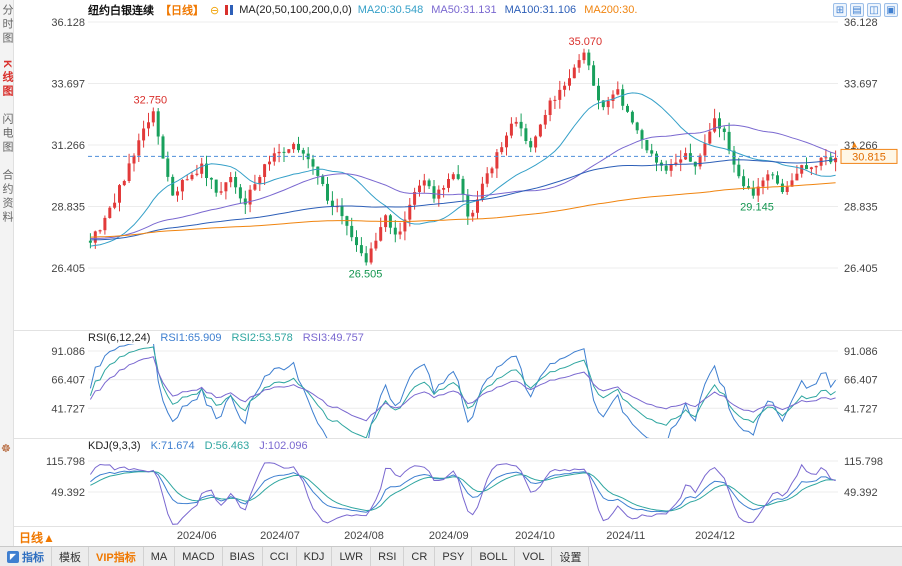  I want to click on svg-text: 29.145, so click(757, 208).